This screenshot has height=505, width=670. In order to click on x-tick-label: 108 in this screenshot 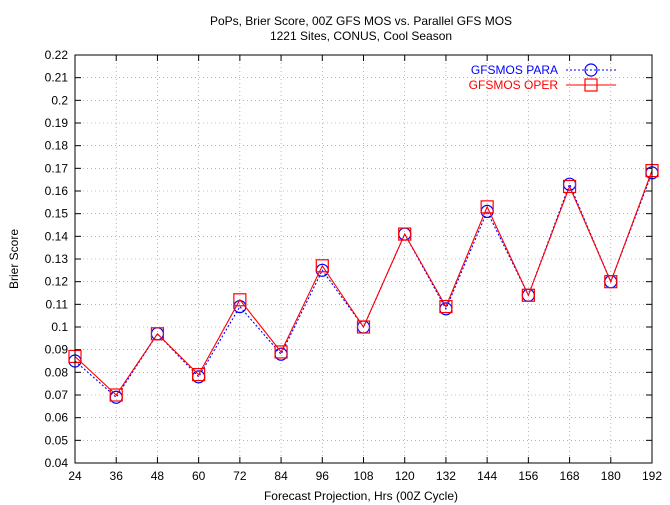, I will do `click(363, 476)`.